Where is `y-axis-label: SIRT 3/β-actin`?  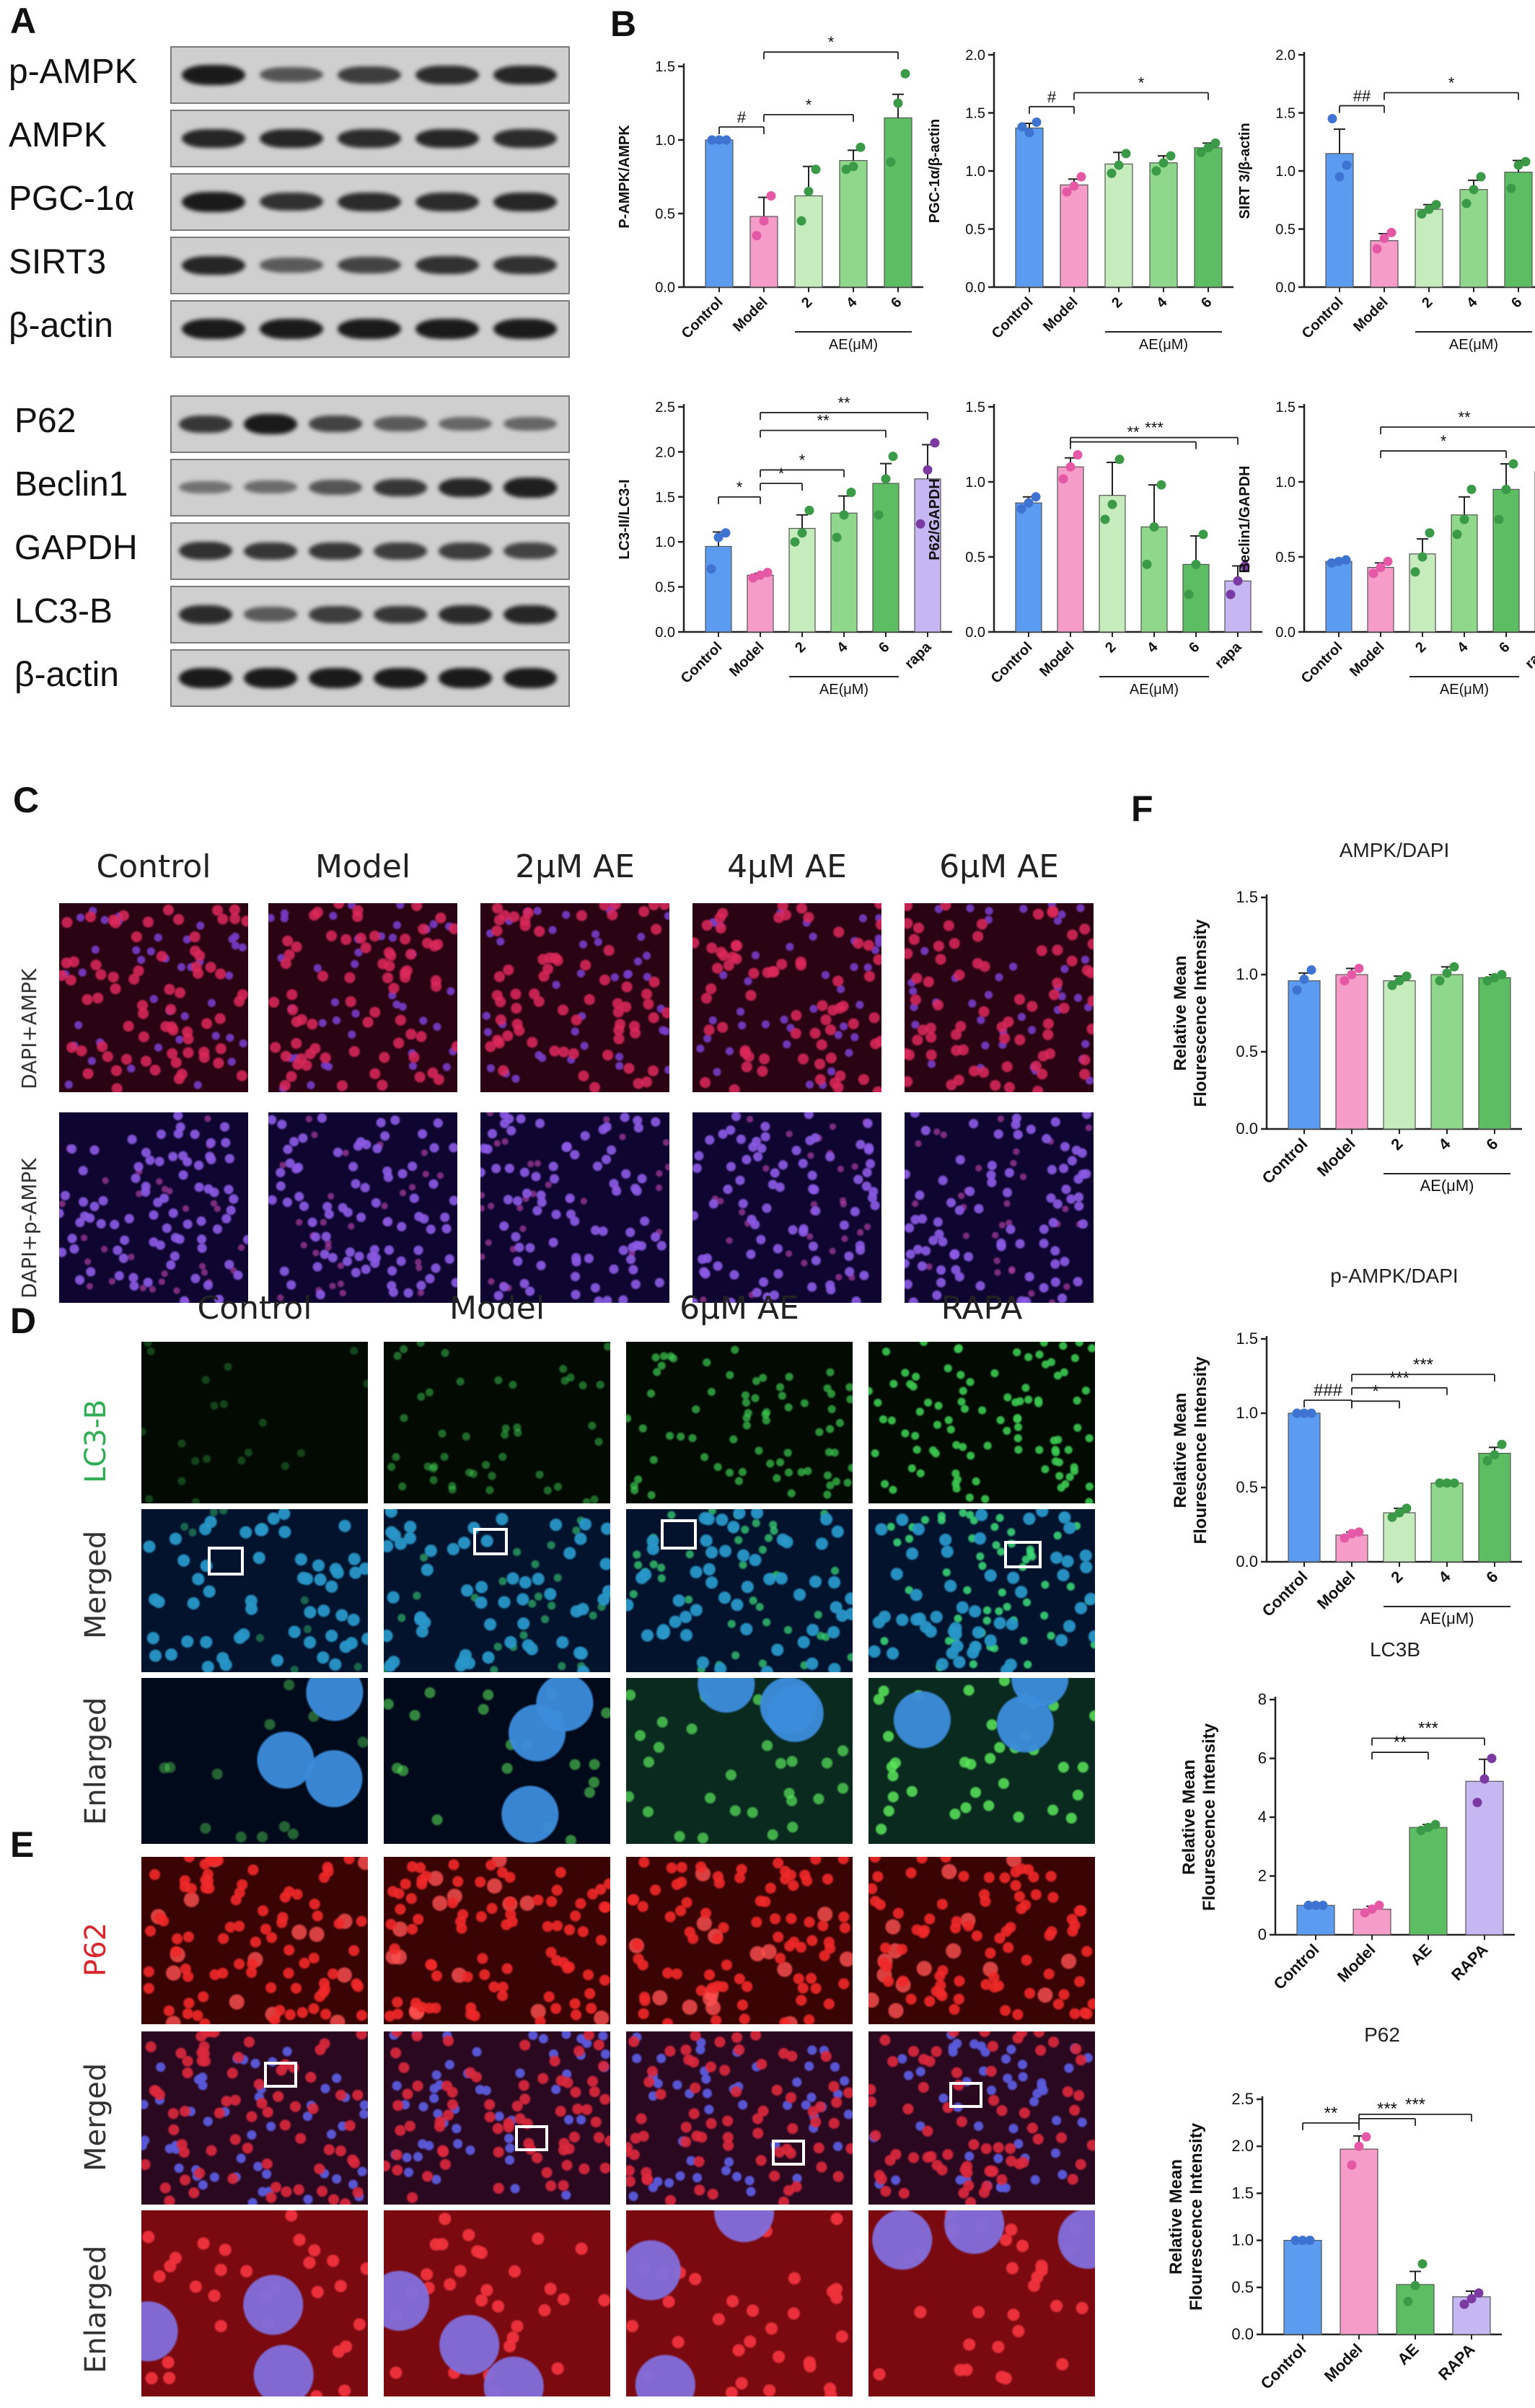
y-axis-label: SIRT 3/β-actin is located at coordinates (1245, 171).